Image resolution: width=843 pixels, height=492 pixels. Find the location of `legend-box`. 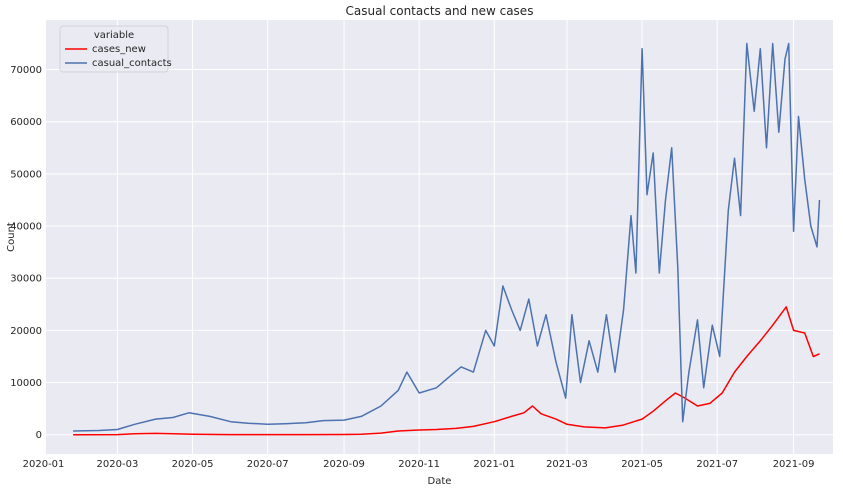

legend-box is located at coordinates (114, 49).